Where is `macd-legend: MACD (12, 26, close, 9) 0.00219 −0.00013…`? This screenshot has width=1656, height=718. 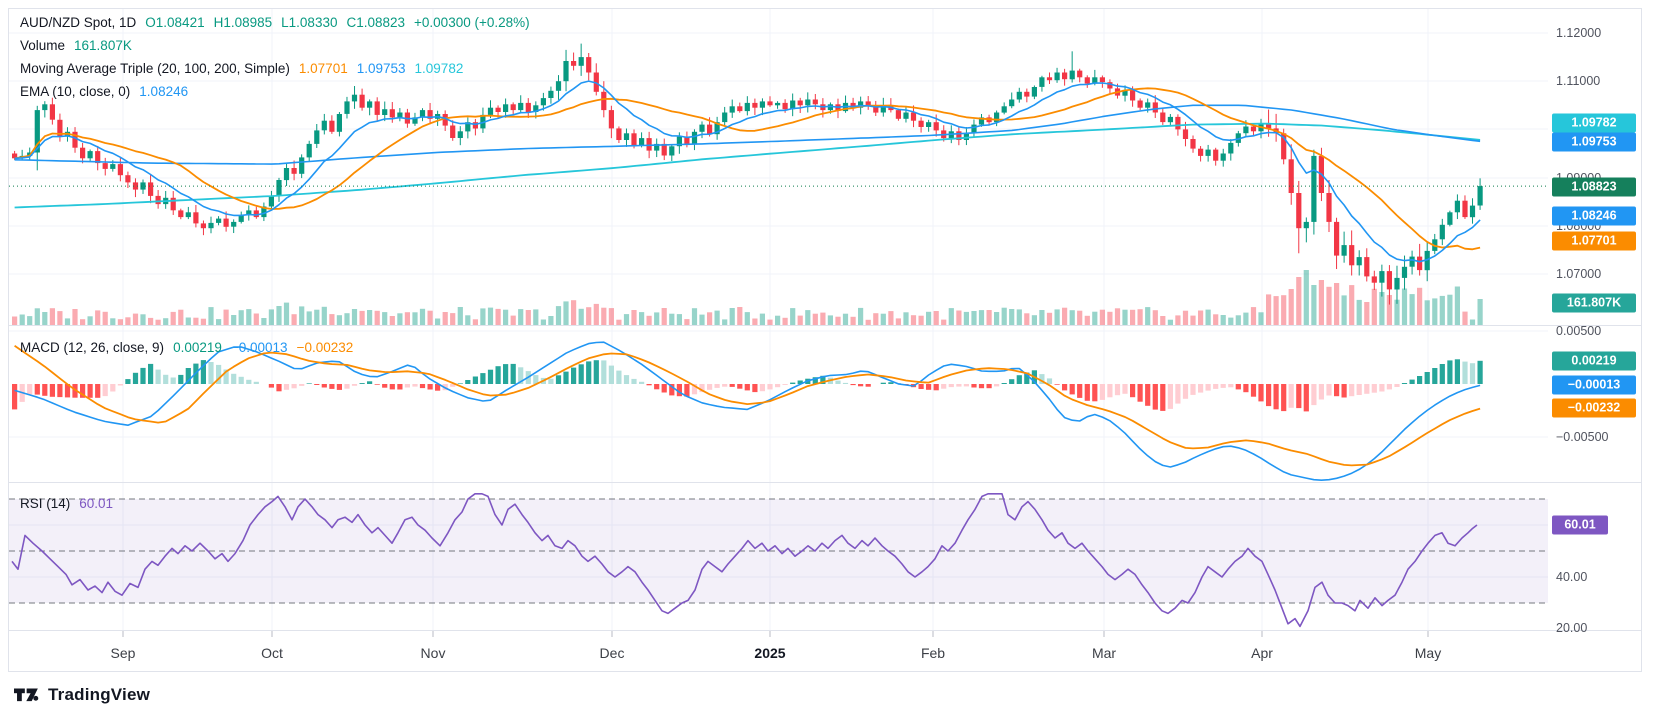 macd-legend: MACD (12, 26, close, 9) 0.00219 −0.00013… is located at coordinates (191, 347).